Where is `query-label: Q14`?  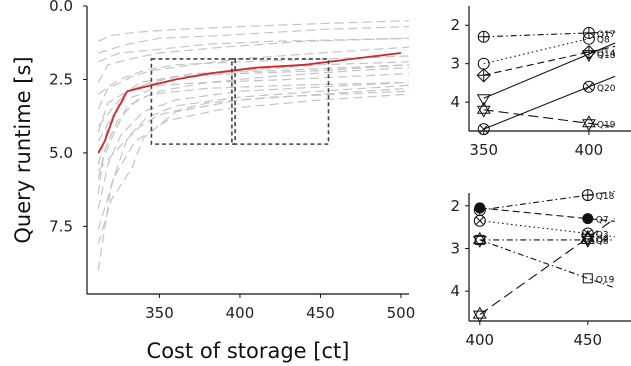
query-label: Q14 is located at coordinates (606, 54).